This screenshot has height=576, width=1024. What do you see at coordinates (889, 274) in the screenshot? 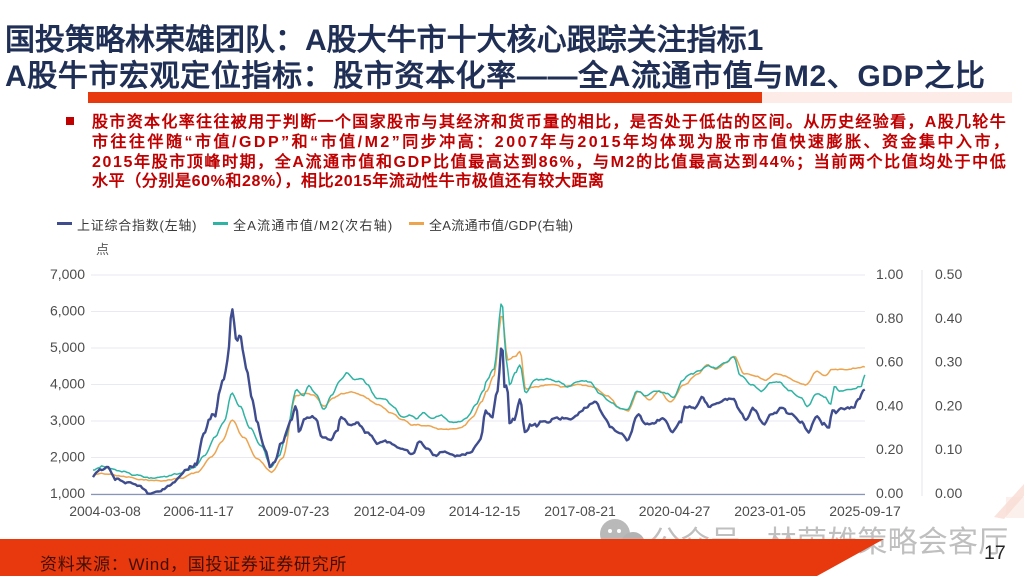
I see `svg-text: 1.00` at bounding box center [889, 274].